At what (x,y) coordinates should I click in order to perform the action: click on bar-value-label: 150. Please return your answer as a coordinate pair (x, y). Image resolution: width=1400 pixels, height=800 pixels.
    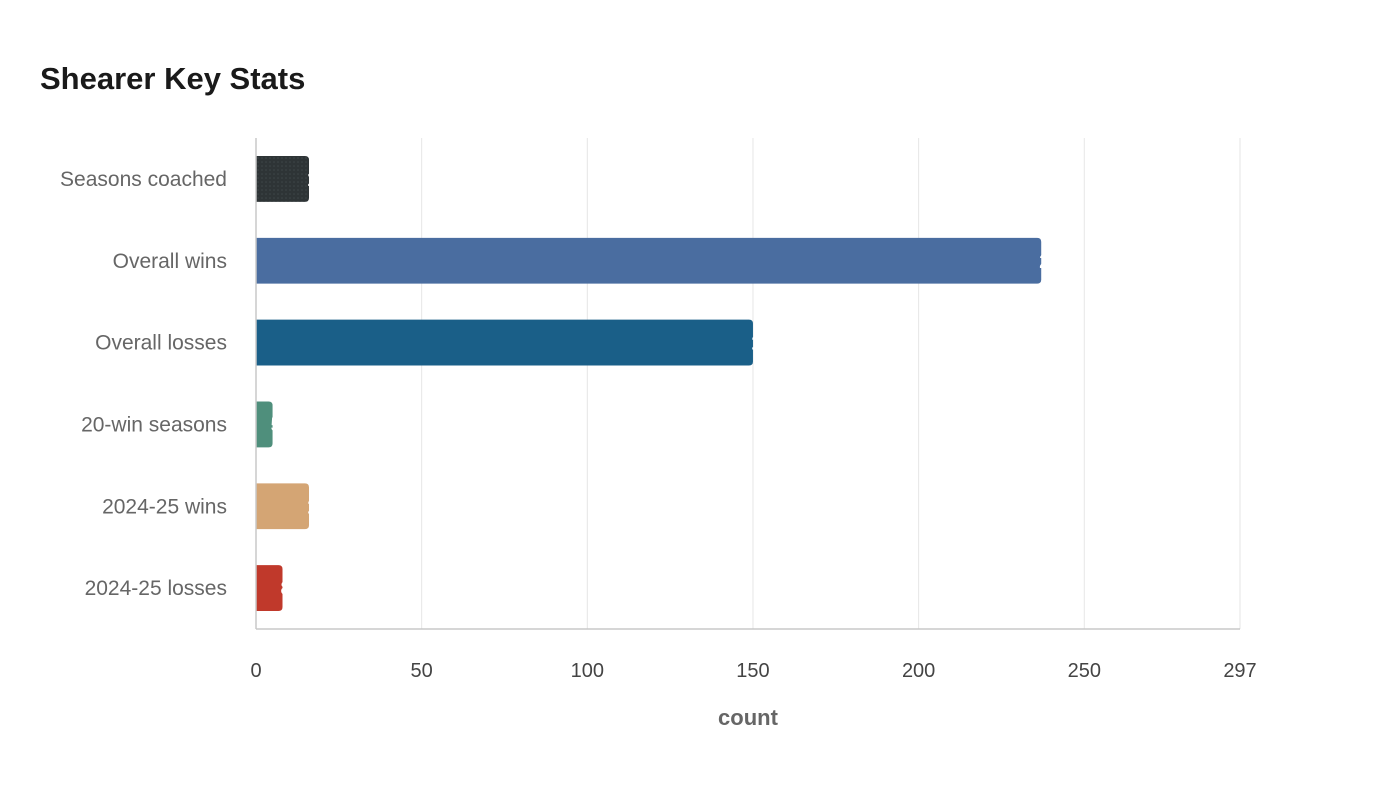
    Looking at the image, I should click on (767, 344).